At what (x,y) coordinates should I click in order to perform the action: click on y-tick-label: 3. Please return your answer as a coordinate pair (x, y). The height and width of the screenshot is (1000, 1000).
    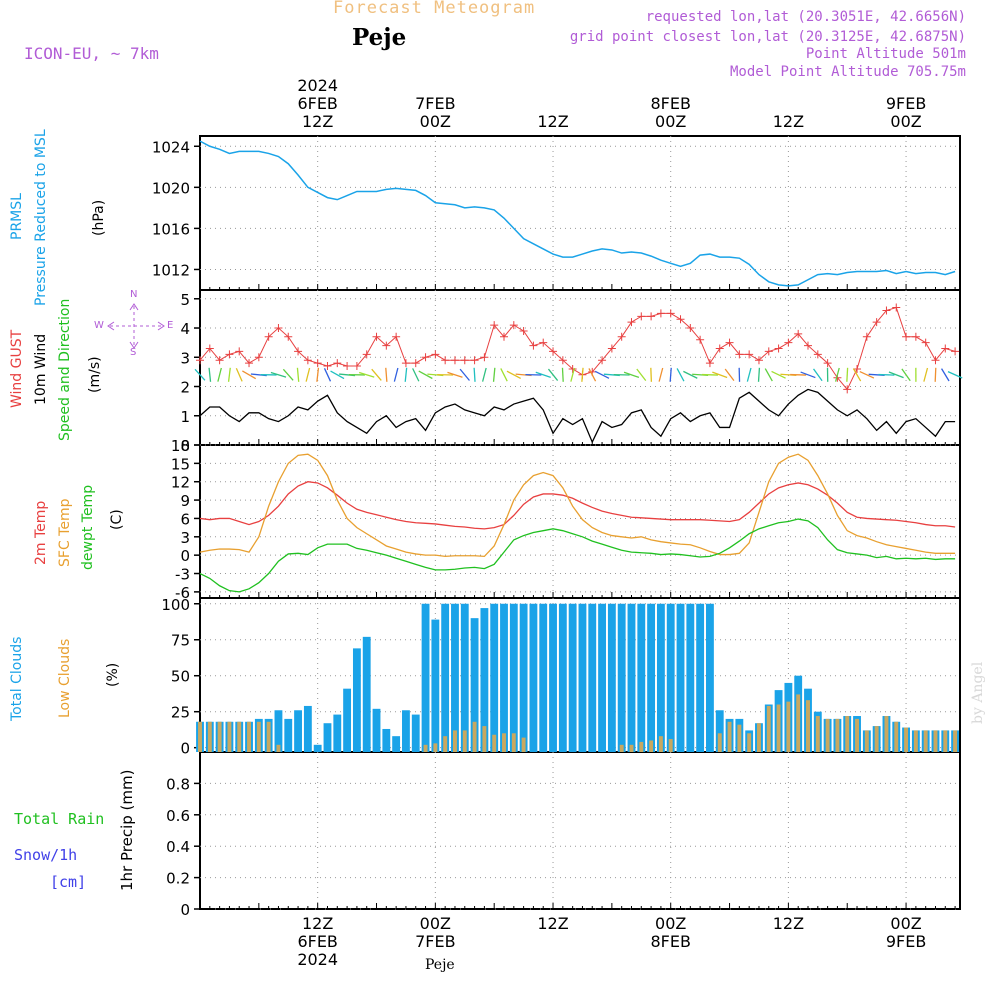
    Looking at the image, I should click on (185, 538).